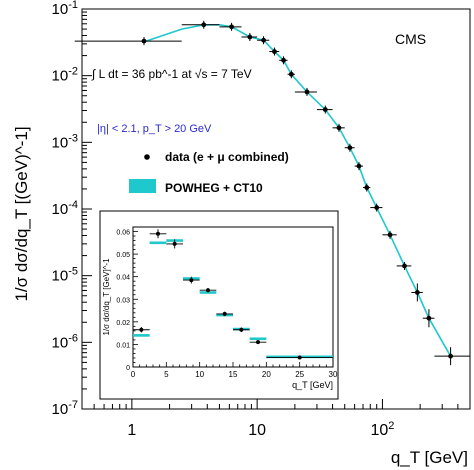 This screenshot has height=470, width=474. What do you see at coordinates (21, 213) in the screenshot?
I see `main-y-axis-title: 1/σ dσ/dq_T [(GeV)^-1]` at bounding box center [21, 213].